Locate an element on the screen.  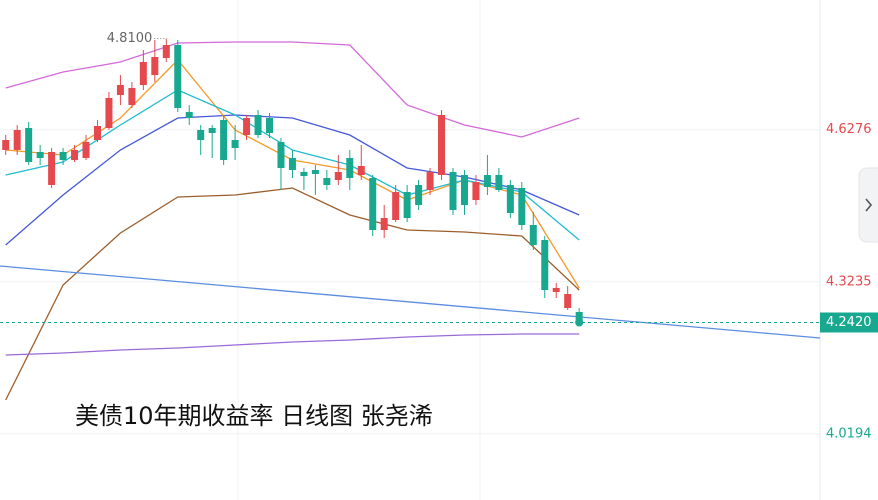
last-price-box is located at coordinates (849, 322).